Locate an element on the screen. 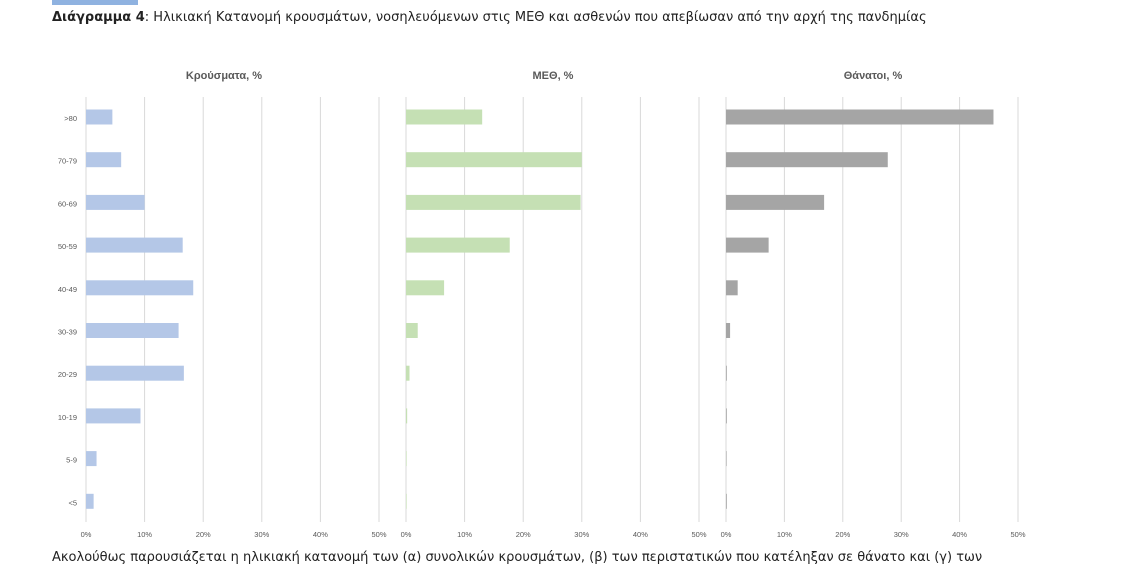  chart-title: ΜΕΘ, % is located at coordinates (553, 76).